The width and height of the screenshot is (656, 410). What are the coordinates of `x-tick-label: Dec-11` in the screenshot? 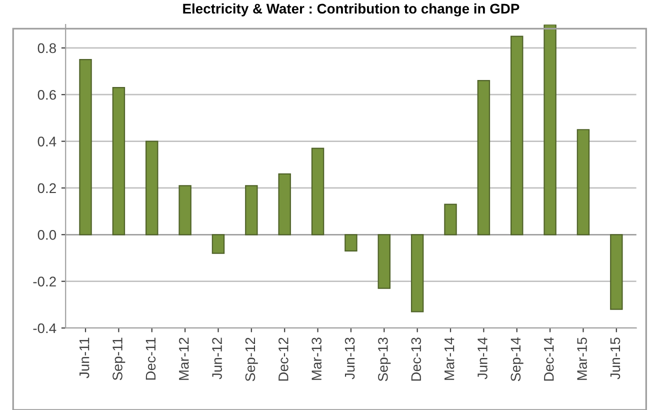 It's located at (151, 359).